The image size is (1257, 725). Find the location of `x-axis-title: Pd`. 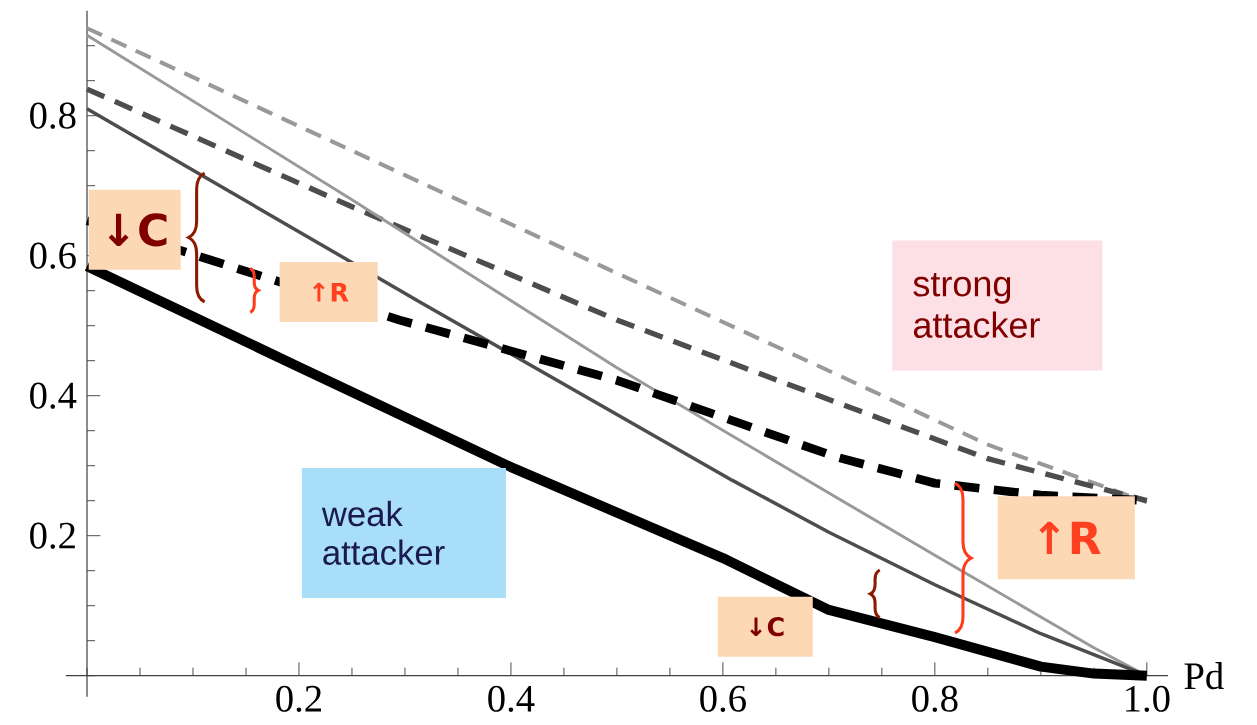

x-axis-title: Pd is located at coordinates (1204, 676).